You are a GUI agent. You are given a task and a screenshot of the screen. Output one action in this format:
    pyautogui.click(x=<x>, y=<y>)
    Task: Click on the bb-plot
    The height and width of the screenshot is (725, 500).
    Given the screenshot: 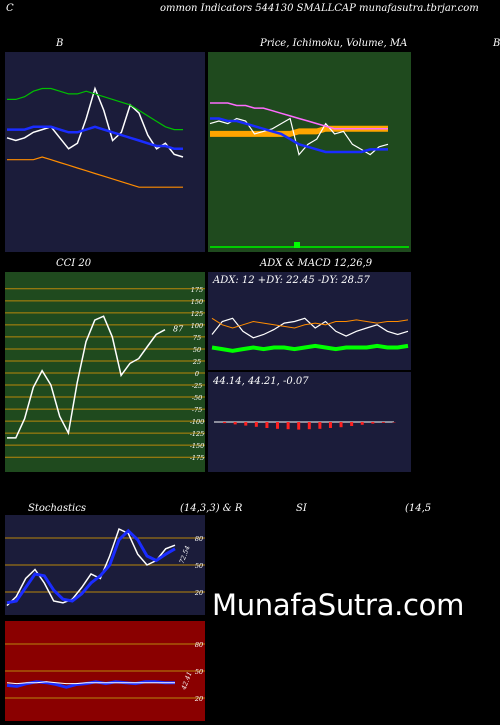 What is the action you would take?
    pyautogui.click(x=95, y=137)
    